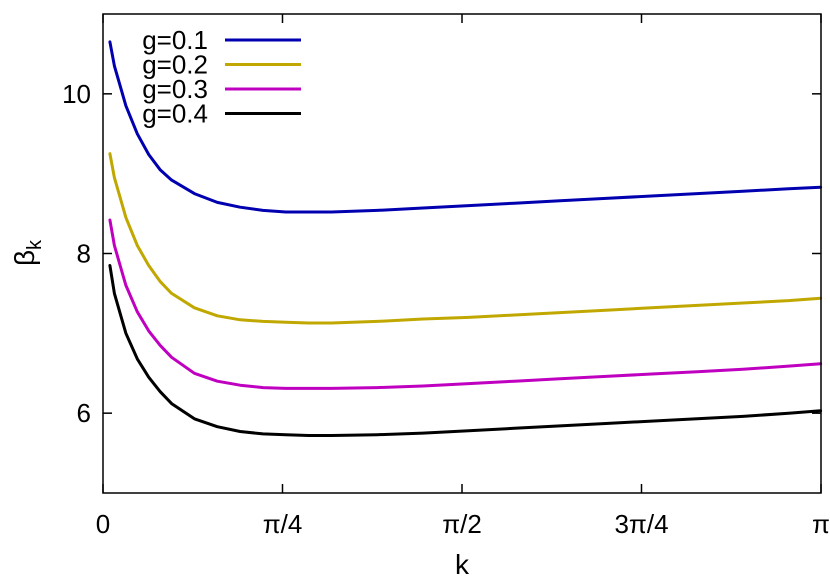  Describe the element at coordinates (175, 65) in the screenshot. I see `legend-label: g=0.2` at that location.